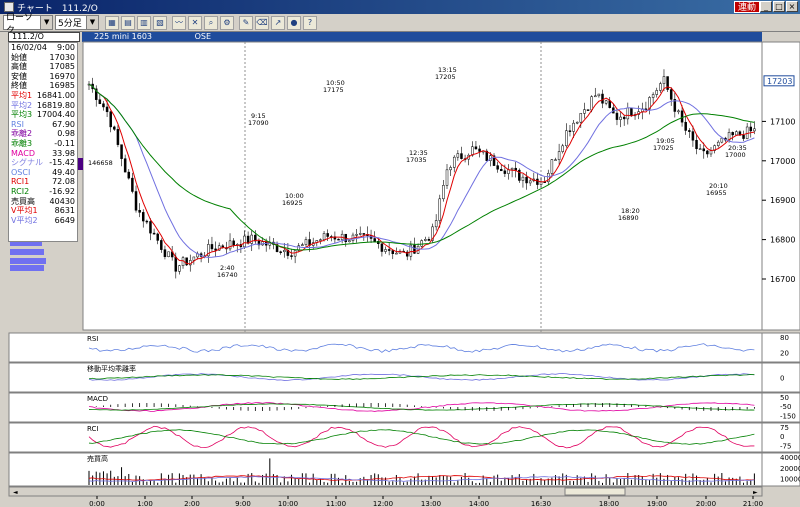 The image size is (800, 507). Describe the element at coordinates (784, 428) in the screenshot. I see `rci-tick-label: 75` at that location.